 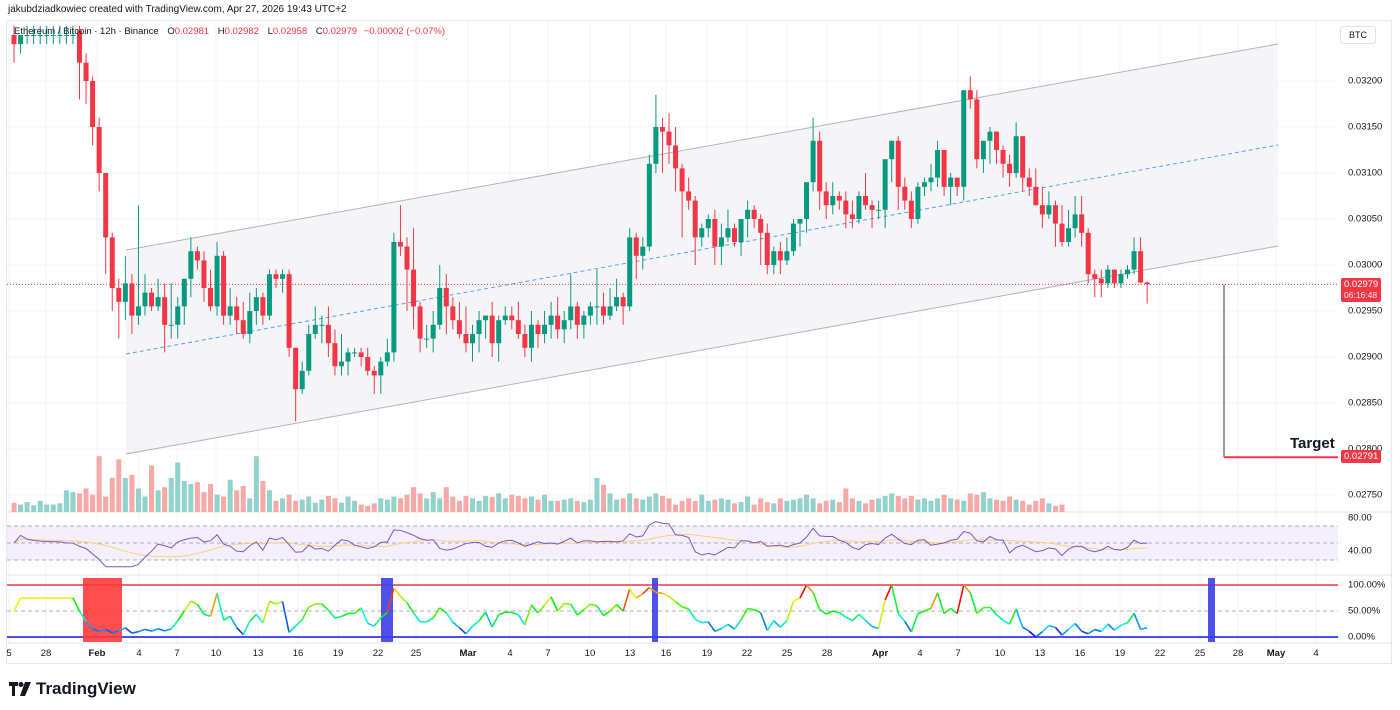 What do you see at coordinates (221, 31) in the screenshot?
I see `high-label: H` at bounding box center [221, 31].